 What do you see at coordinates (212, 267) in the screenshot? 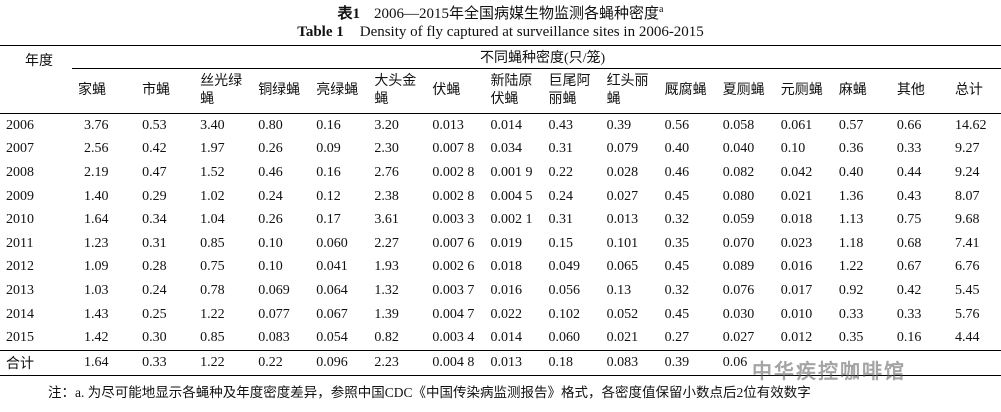
I see `cell: 0.75` at bounding box center [212, 267].